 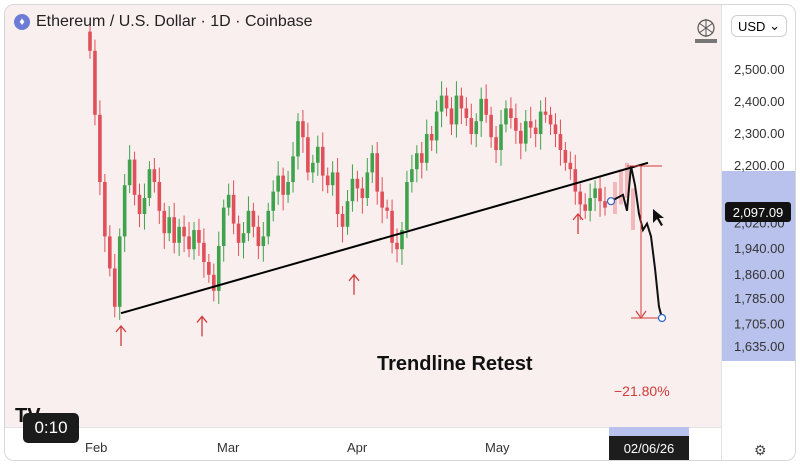 I want to click on y-tick-label: 2,400.00, so click(x=759, y=101).